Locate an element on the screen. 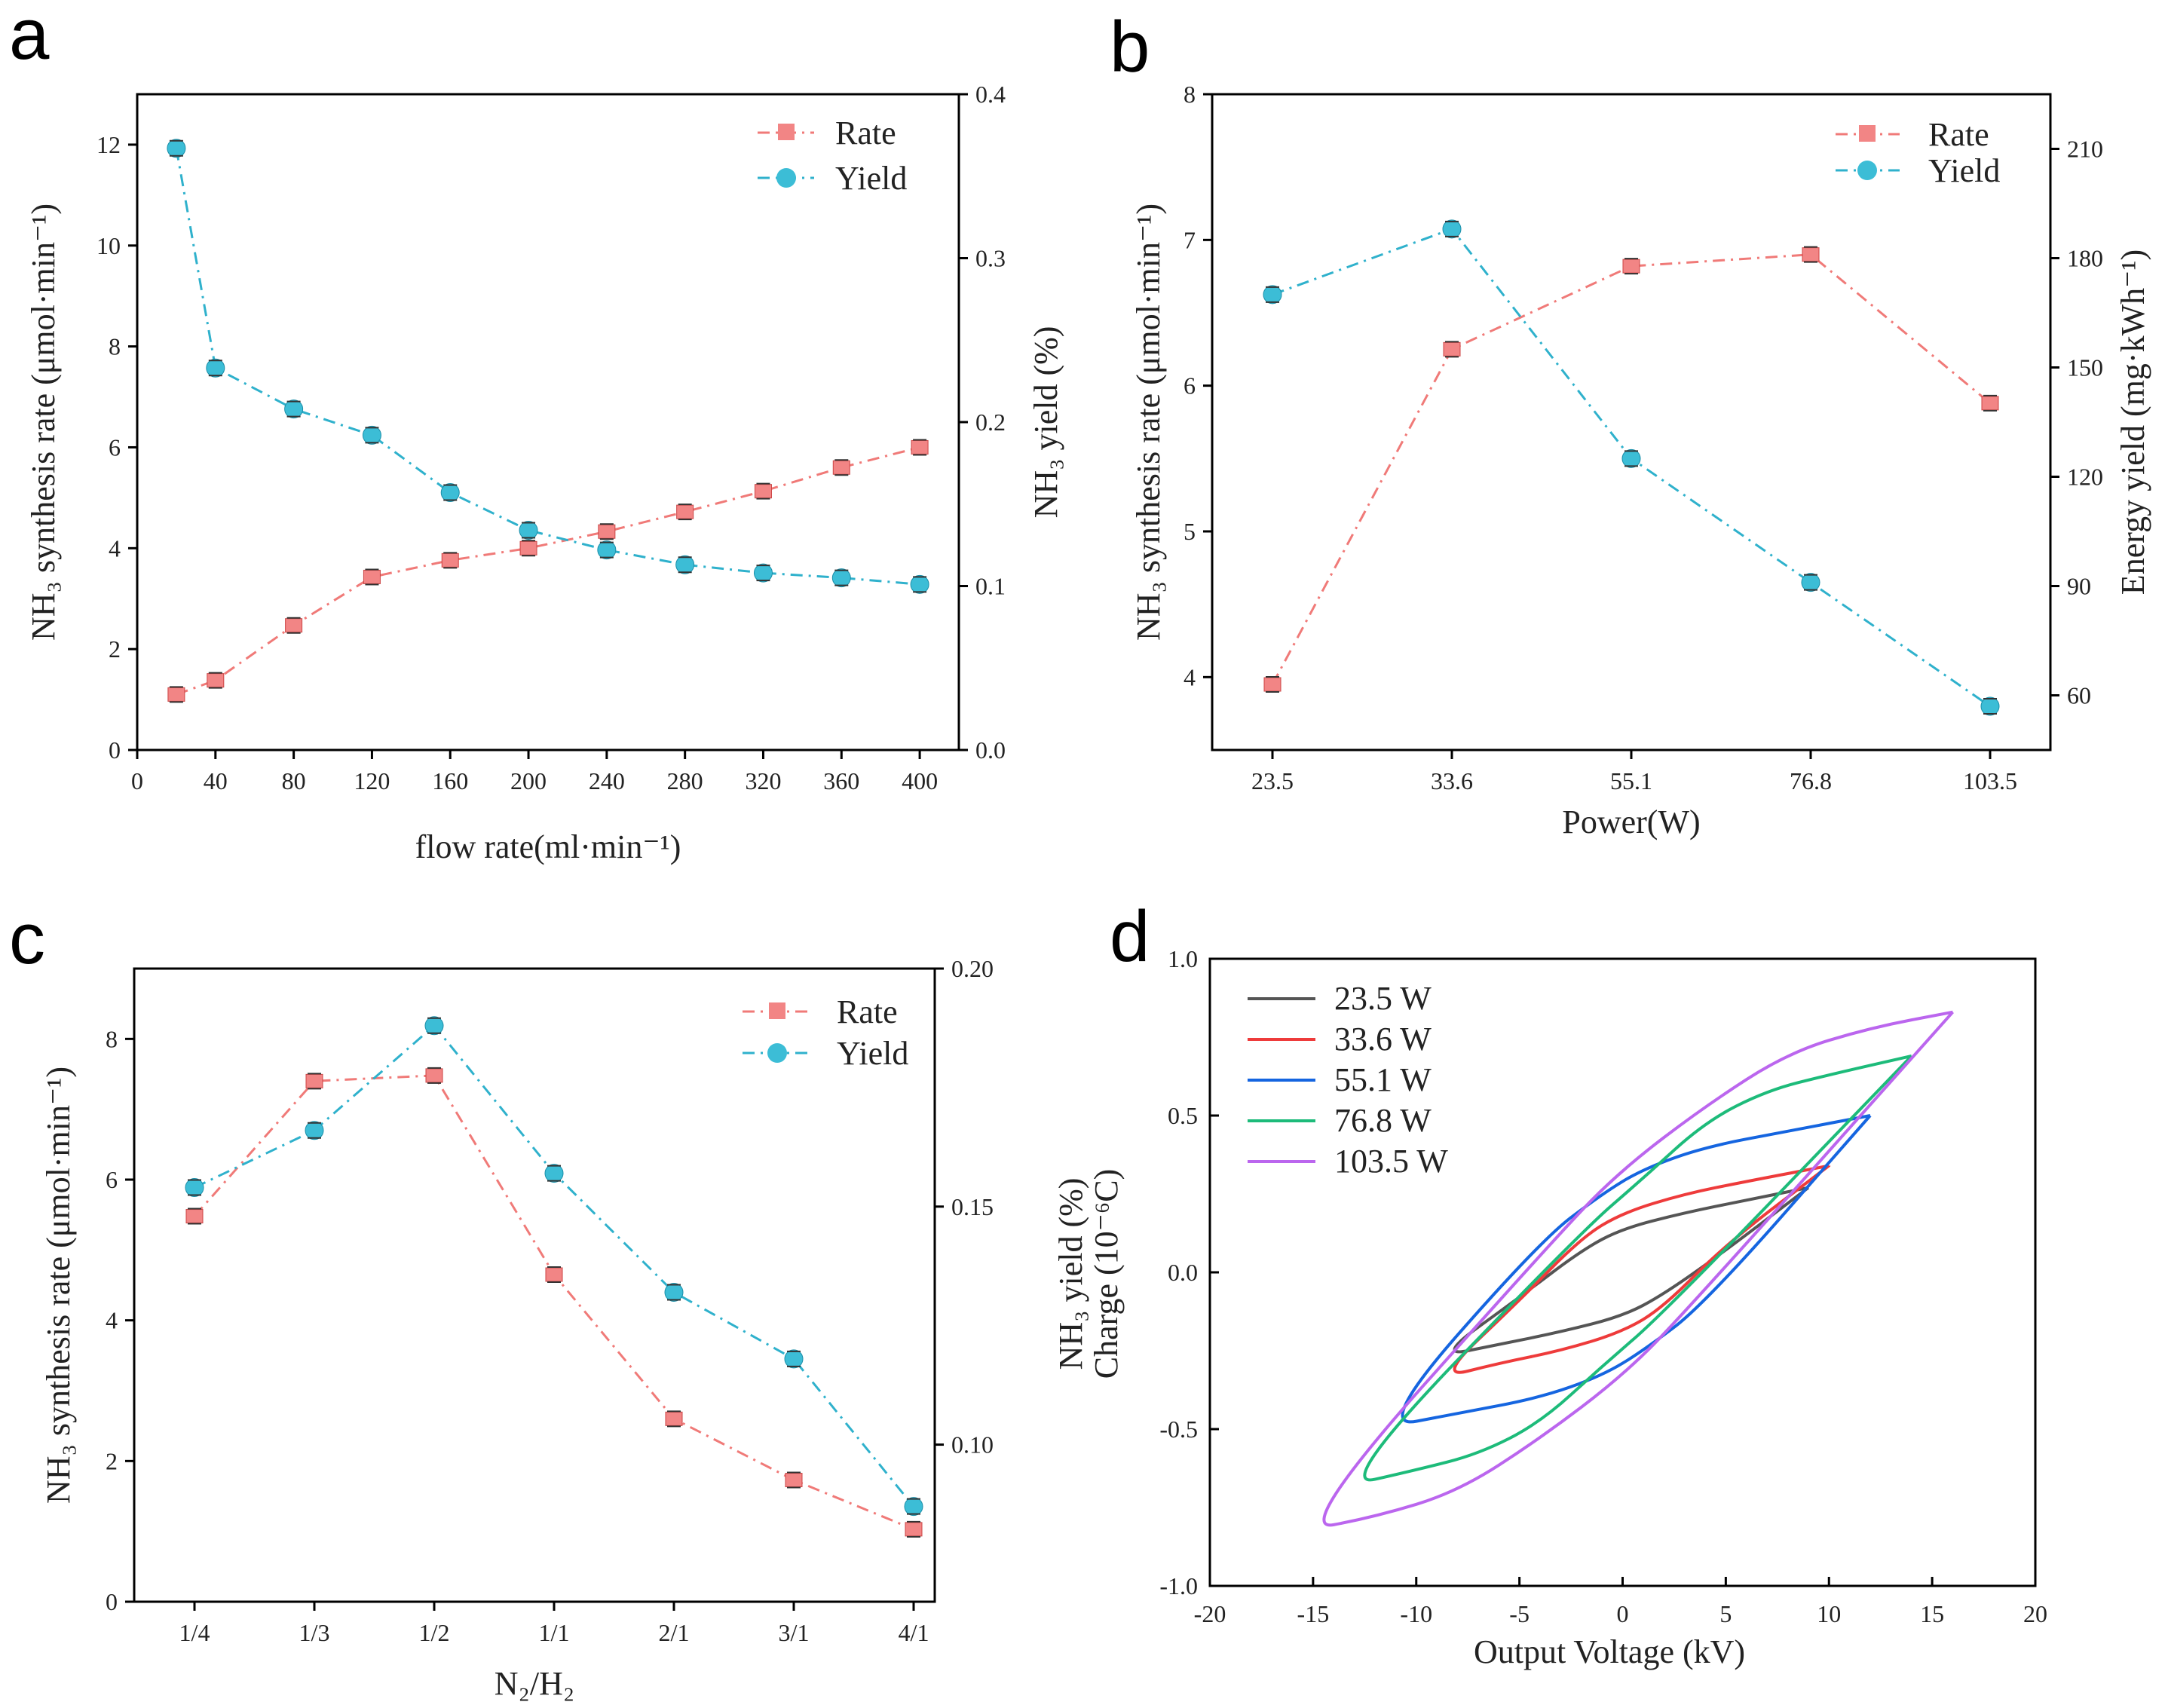 Image resolution: width=2168 pixels, height=1708 pixels. panel-d-x-axis-title: Output Voltage (kV) is located at coordinates (1609, 1652).